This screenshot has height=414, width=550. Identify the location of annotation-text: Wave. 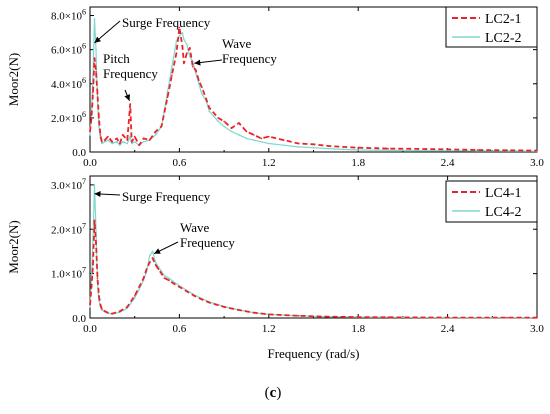
(236, 43).